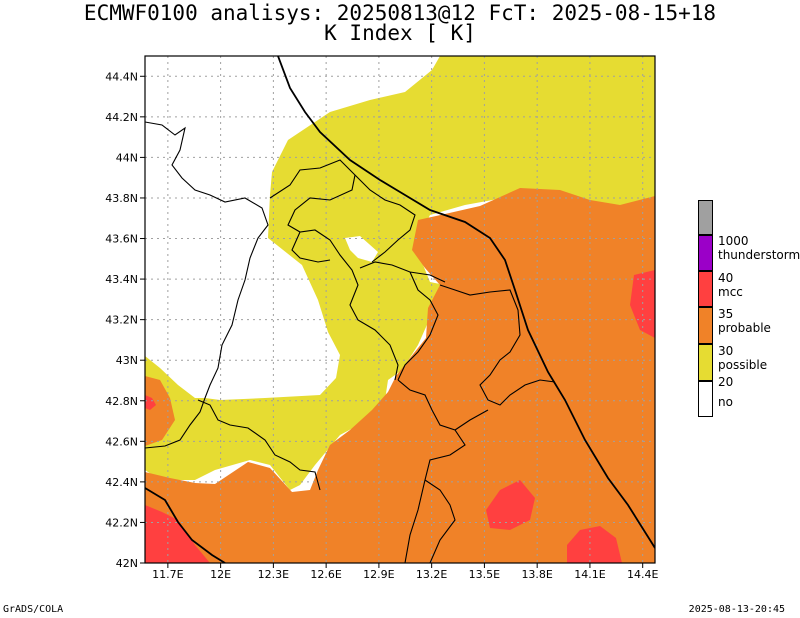 This screenshot has height=618, width=800. I want to click on y-tick-label: 42.6N, so click(121, 441).